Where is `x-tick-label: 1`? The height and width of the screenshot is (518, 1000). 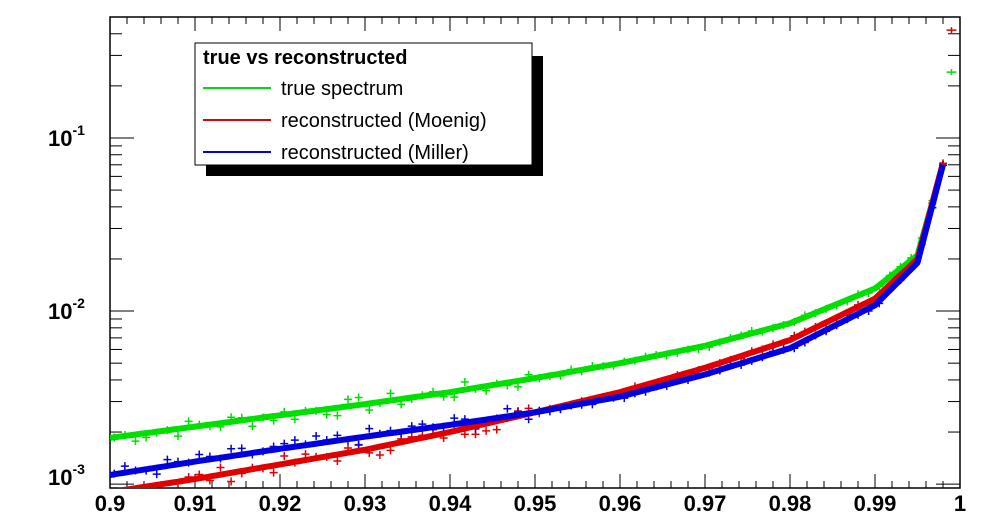 x-tick-label: 1 is located at coordinates (960, 503).